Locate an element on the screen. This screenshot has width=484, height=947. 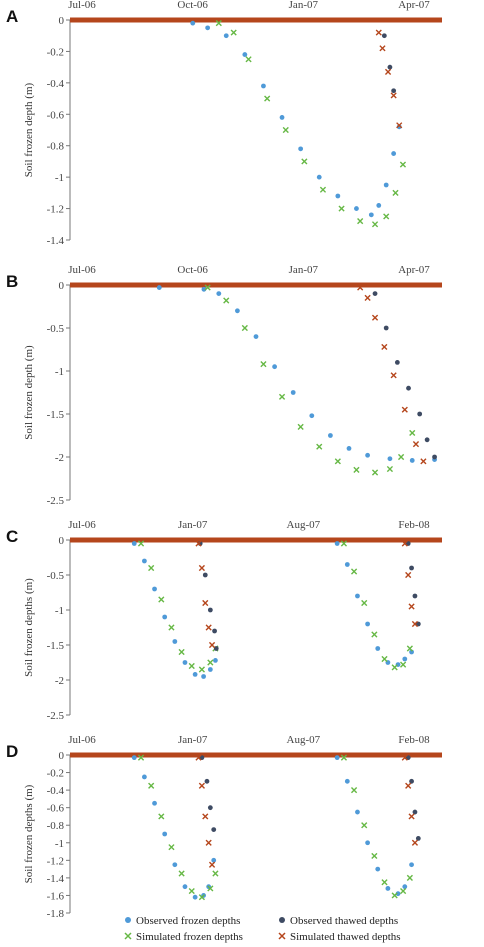
x-tick-label: Jul-06 is located at coordinates (82, 270).